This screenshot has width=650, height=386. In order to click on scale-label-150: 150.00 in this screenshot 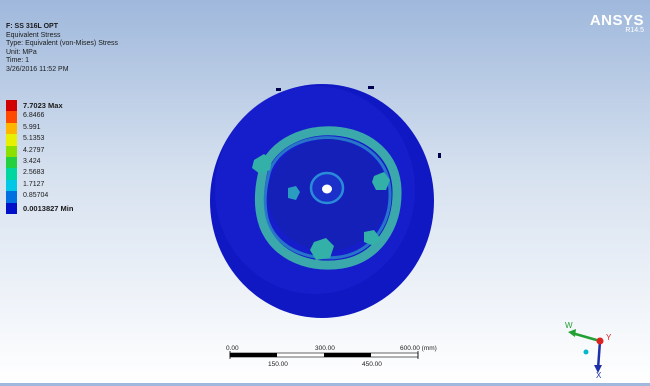, I will do `click(278, 364)`.